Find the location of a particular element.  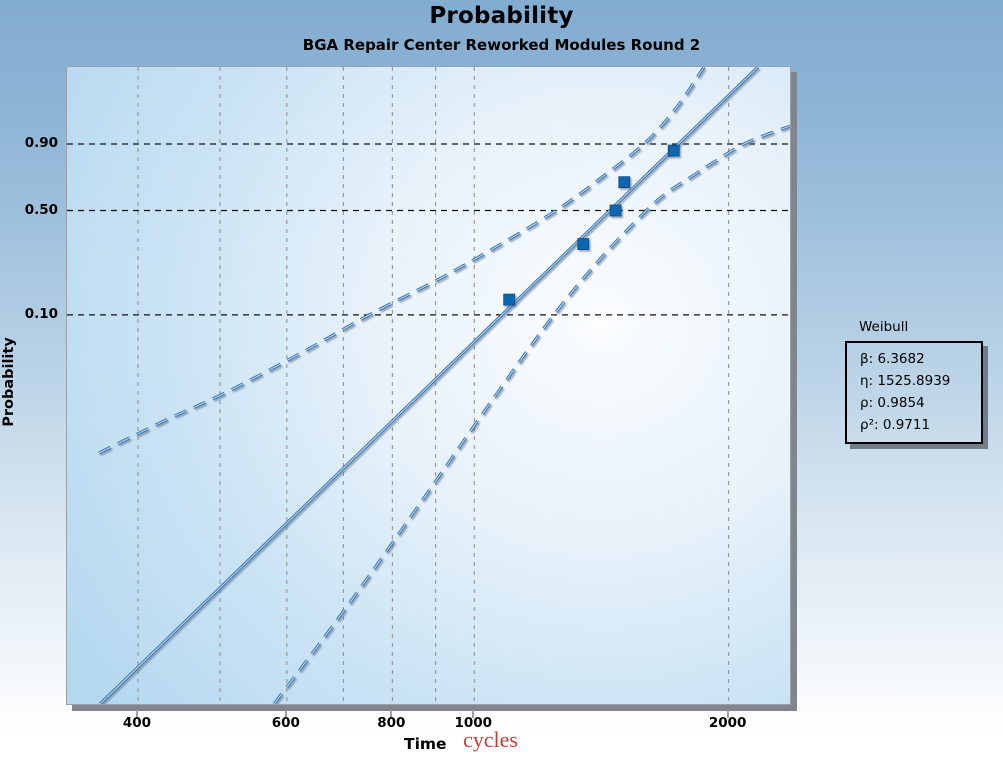

x-axis-unit: cycles is located at coordinates (490, 739).